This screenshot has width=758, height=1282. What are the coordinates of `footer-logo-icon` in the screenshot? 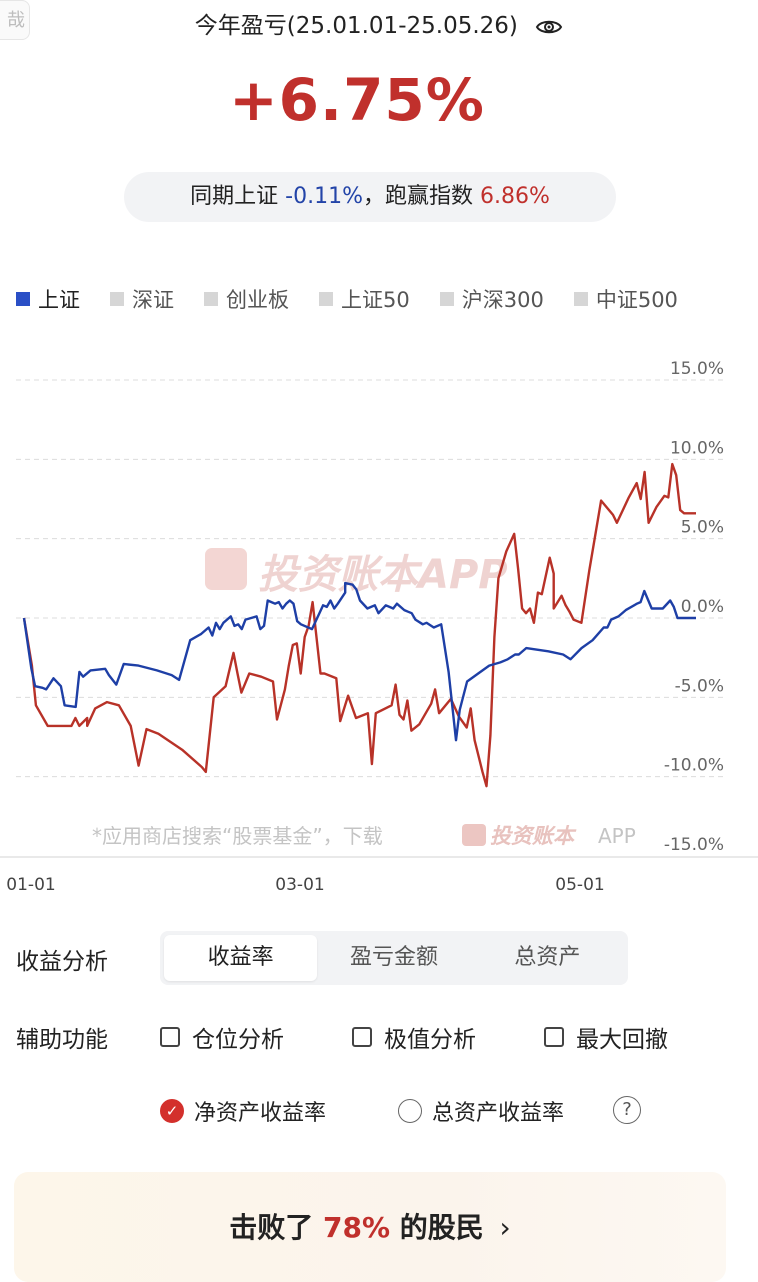 It's located at (474, 835).